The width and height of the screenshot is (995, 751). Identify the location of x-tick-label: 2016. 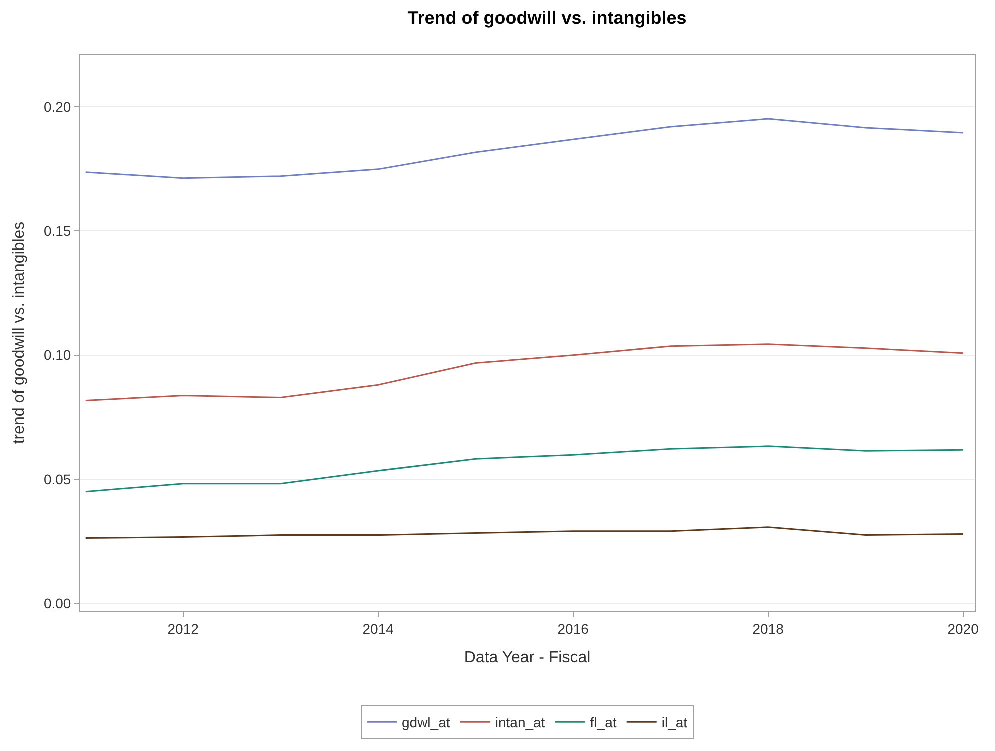
(574, 628).